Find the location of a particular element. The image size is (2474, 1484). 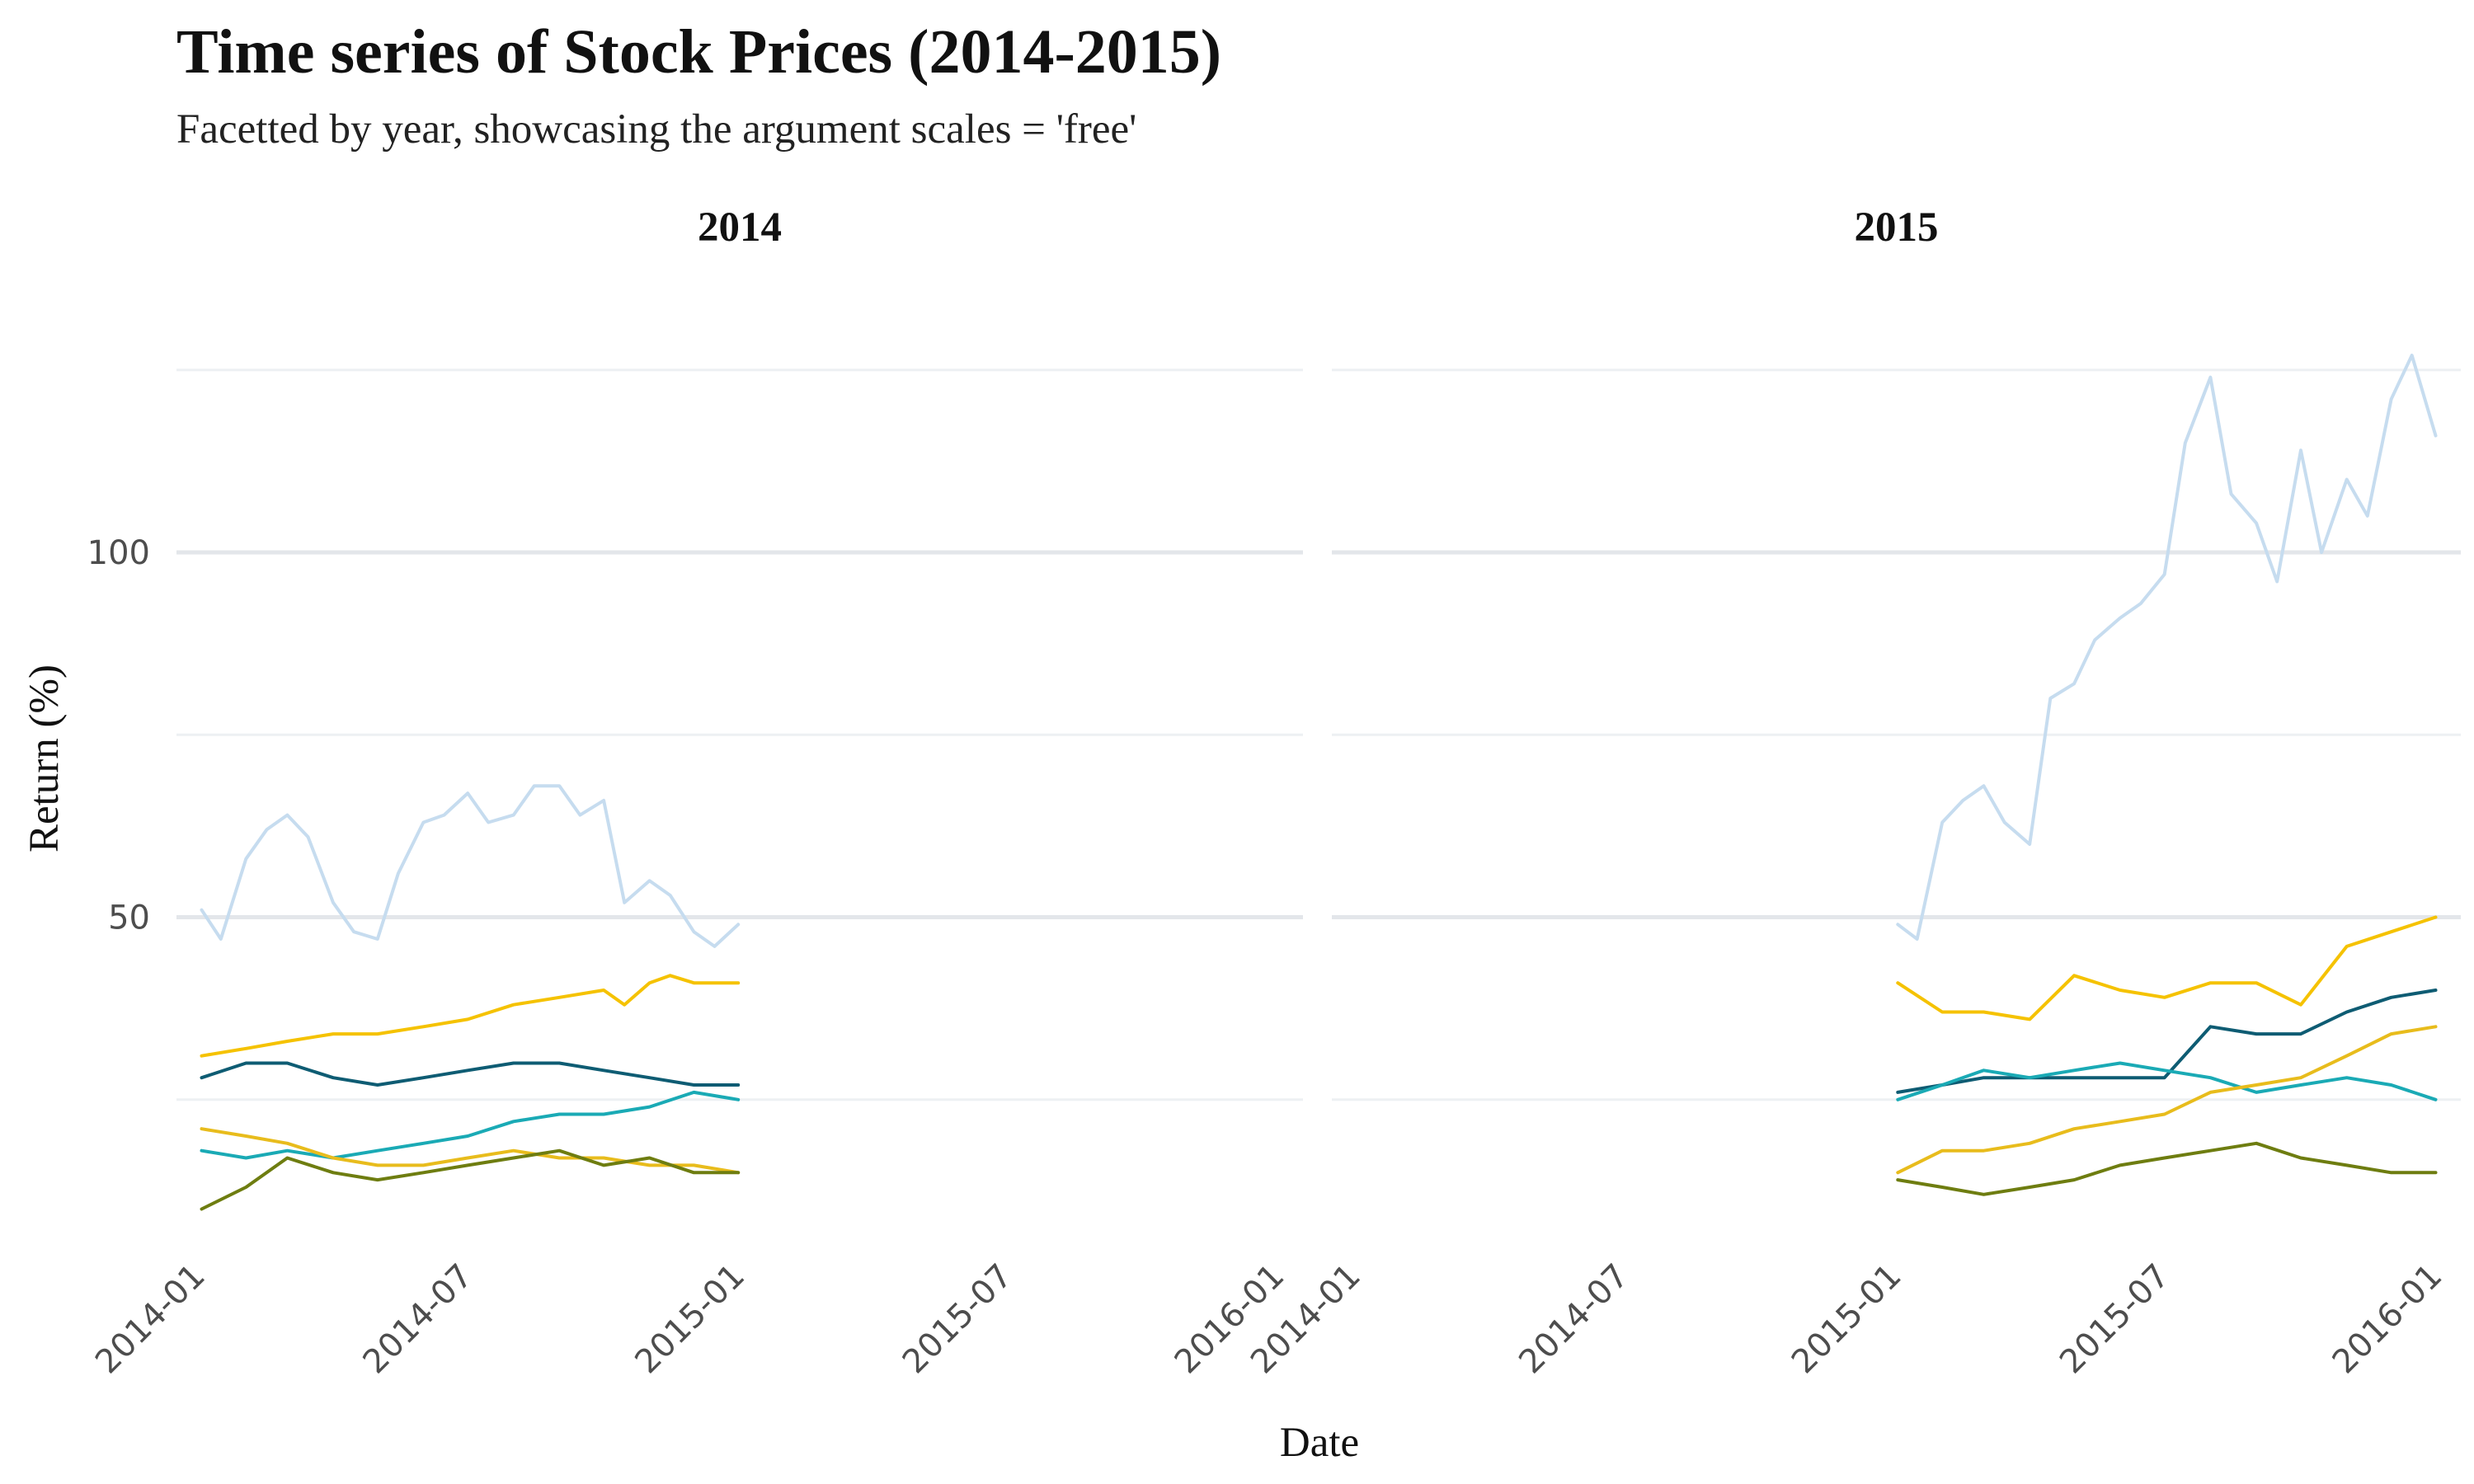

y-tick-label: 50 is located at coordinates (129, 918).